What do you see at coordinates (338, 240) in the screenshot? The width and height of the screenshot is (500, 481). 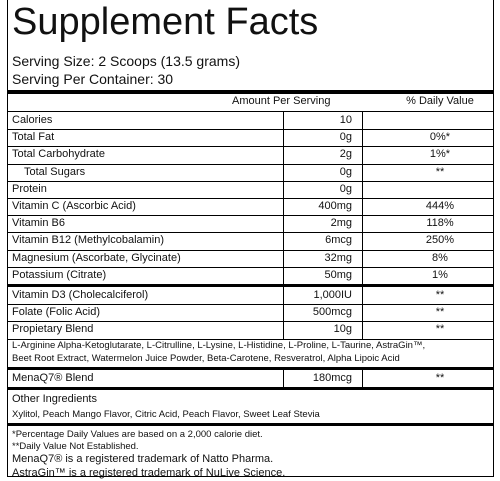 I see `amount: 6mcg` at bounding box center [338, 240].